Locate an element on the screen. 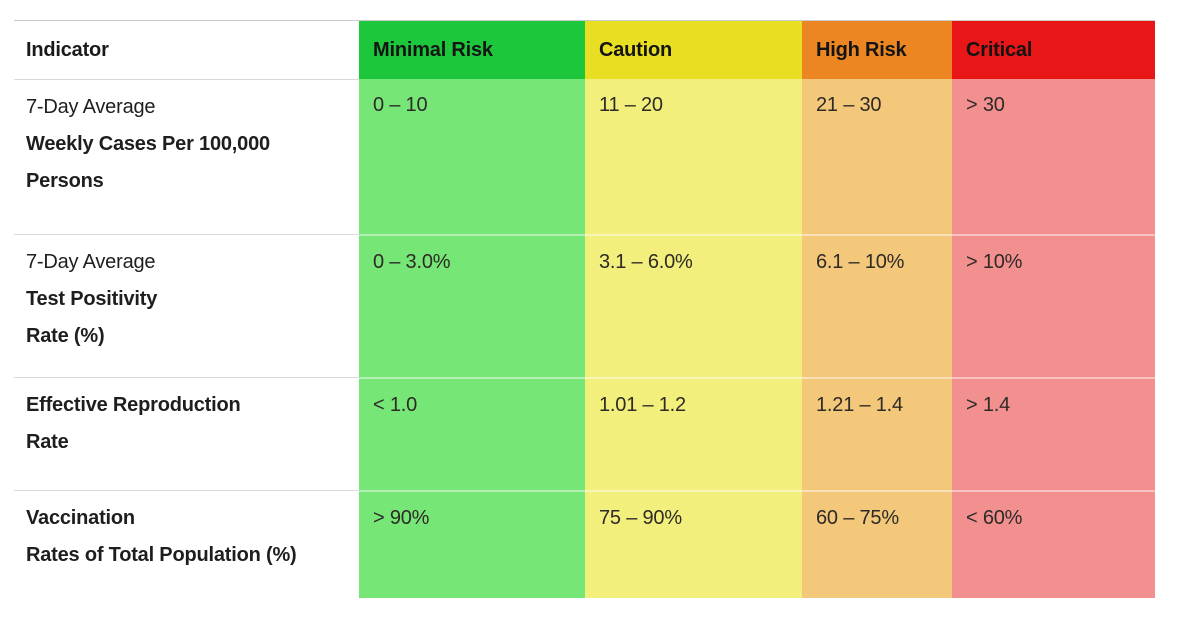 The image size is (1180, 617). indicator-line: Test Positivity is located at coordinates (92, 299).